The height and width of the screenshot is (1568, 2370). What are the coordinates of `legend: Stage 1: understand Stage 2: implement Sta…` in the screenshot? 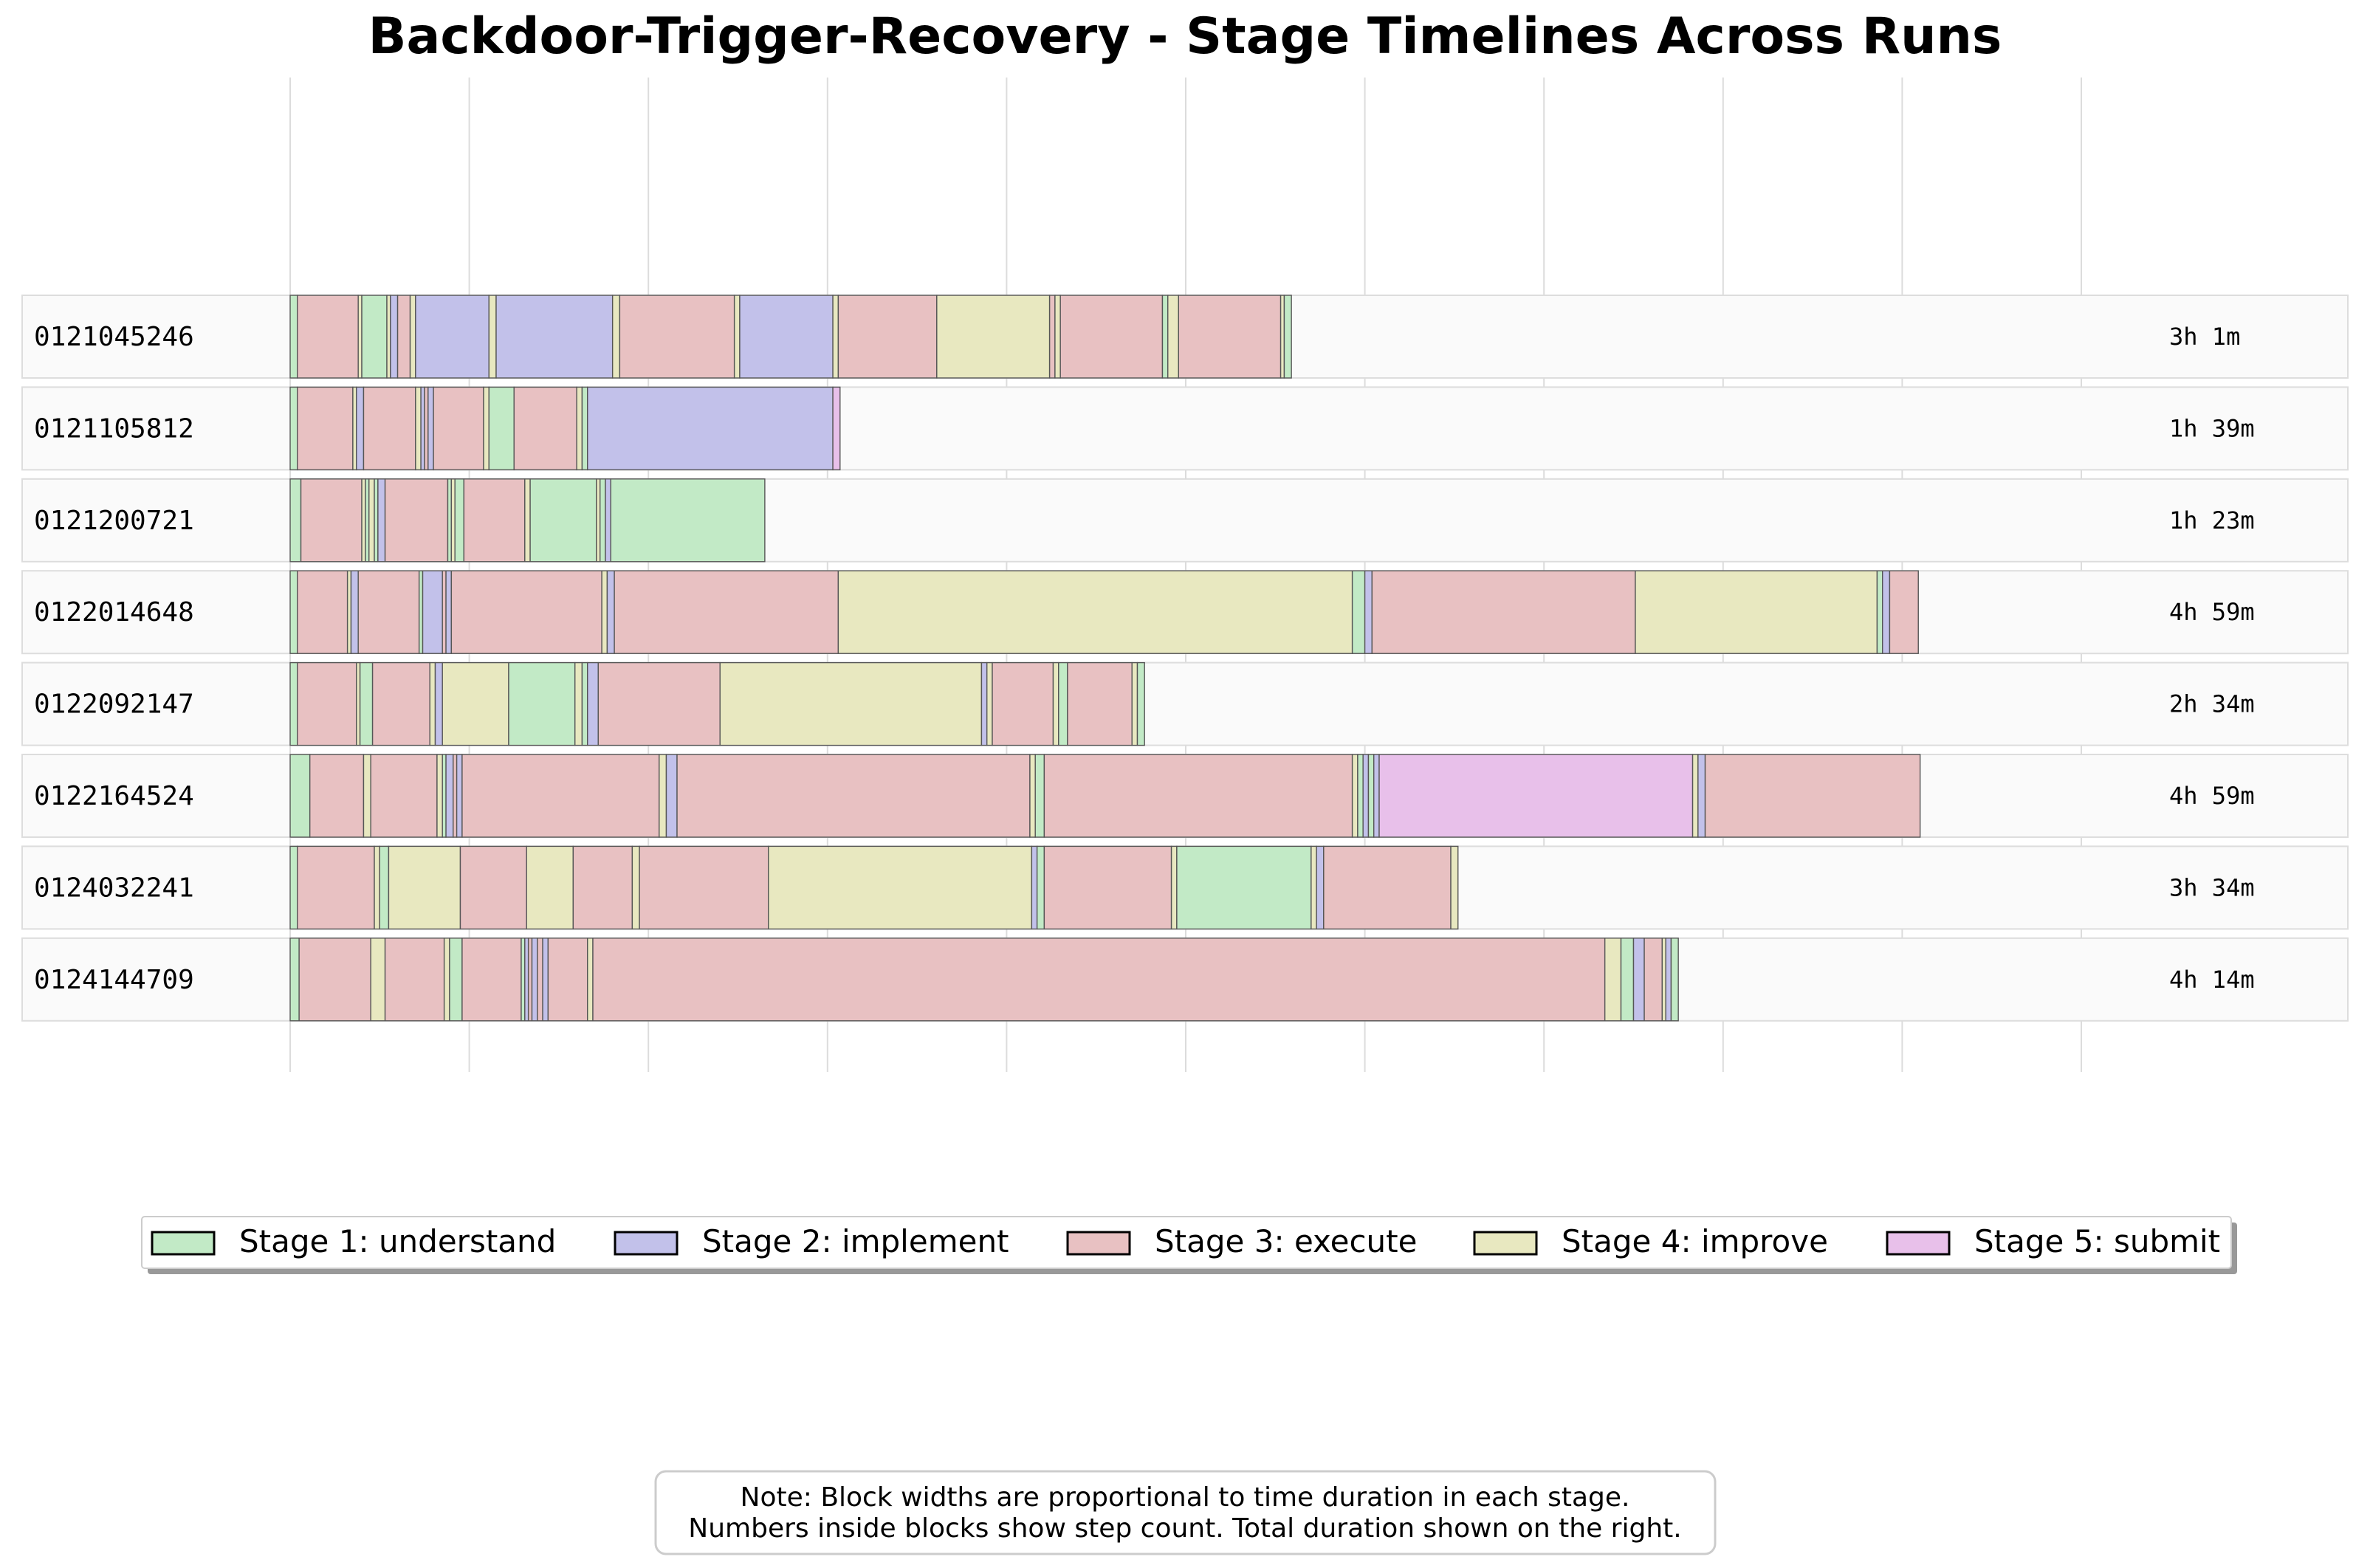 It's located at (1189, 1245).